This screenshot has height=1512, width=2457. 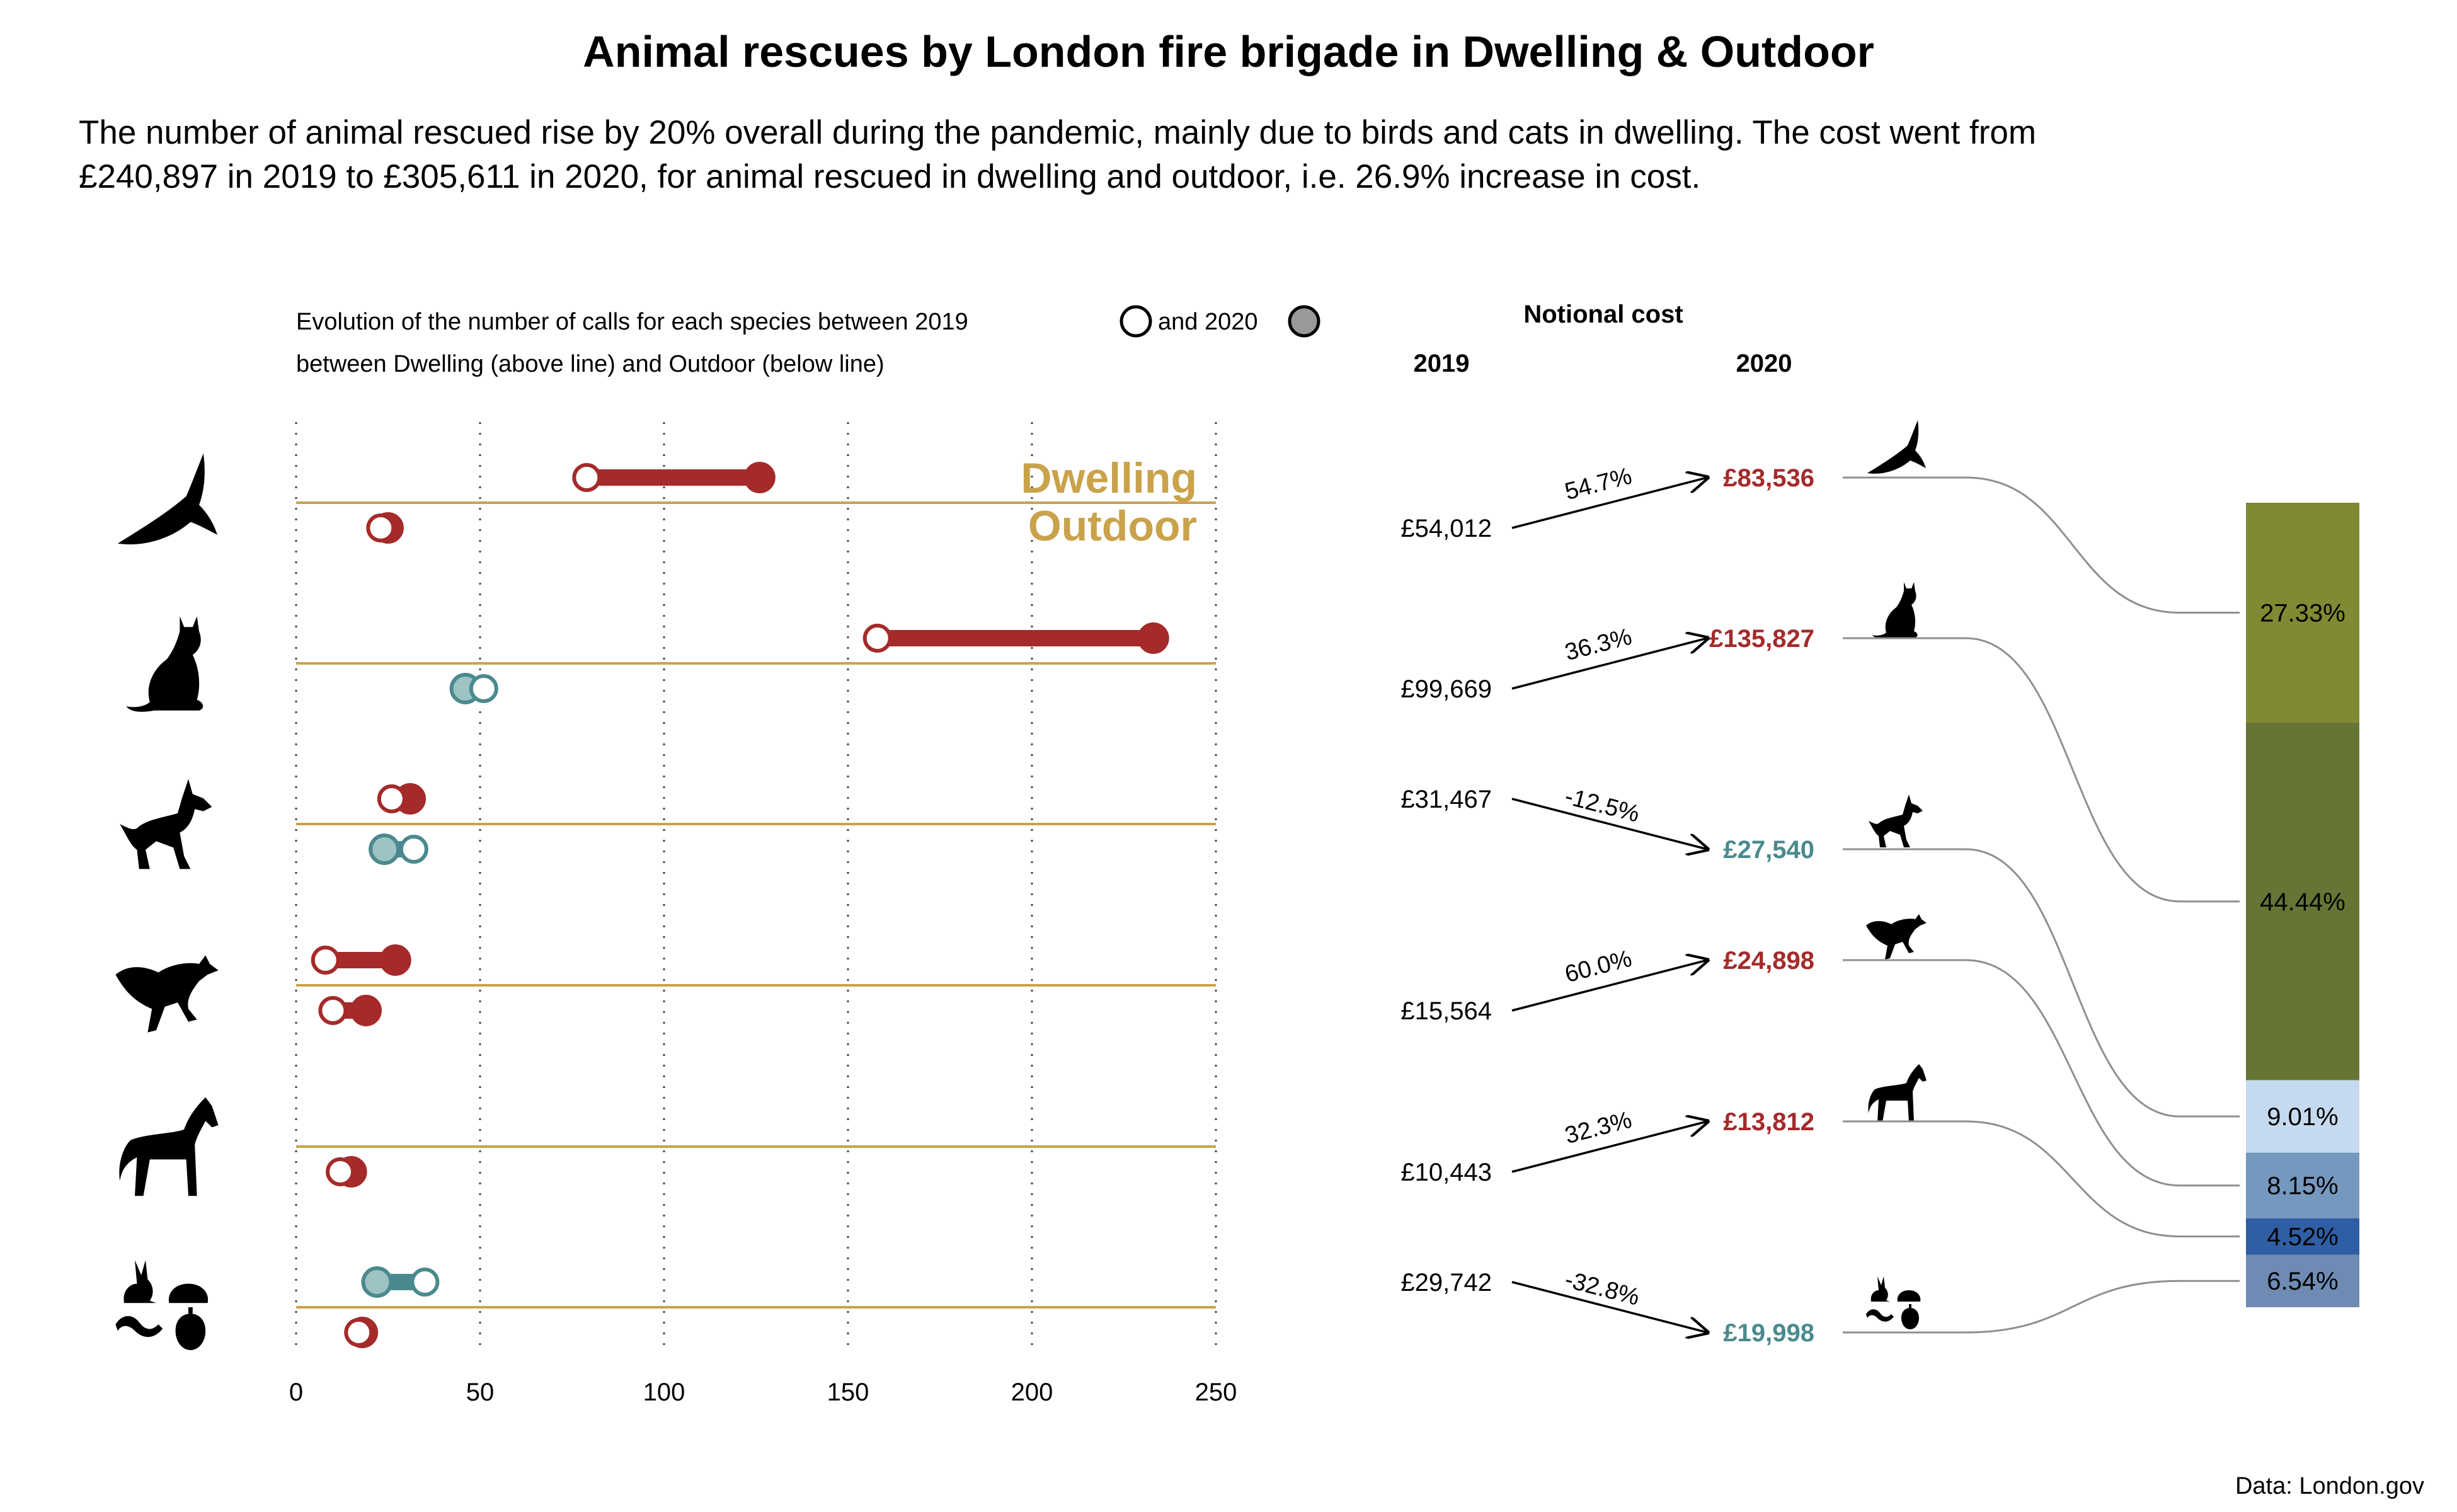 I want to click on cost-2020-value: £24,898, so click(x=1768, y=961).